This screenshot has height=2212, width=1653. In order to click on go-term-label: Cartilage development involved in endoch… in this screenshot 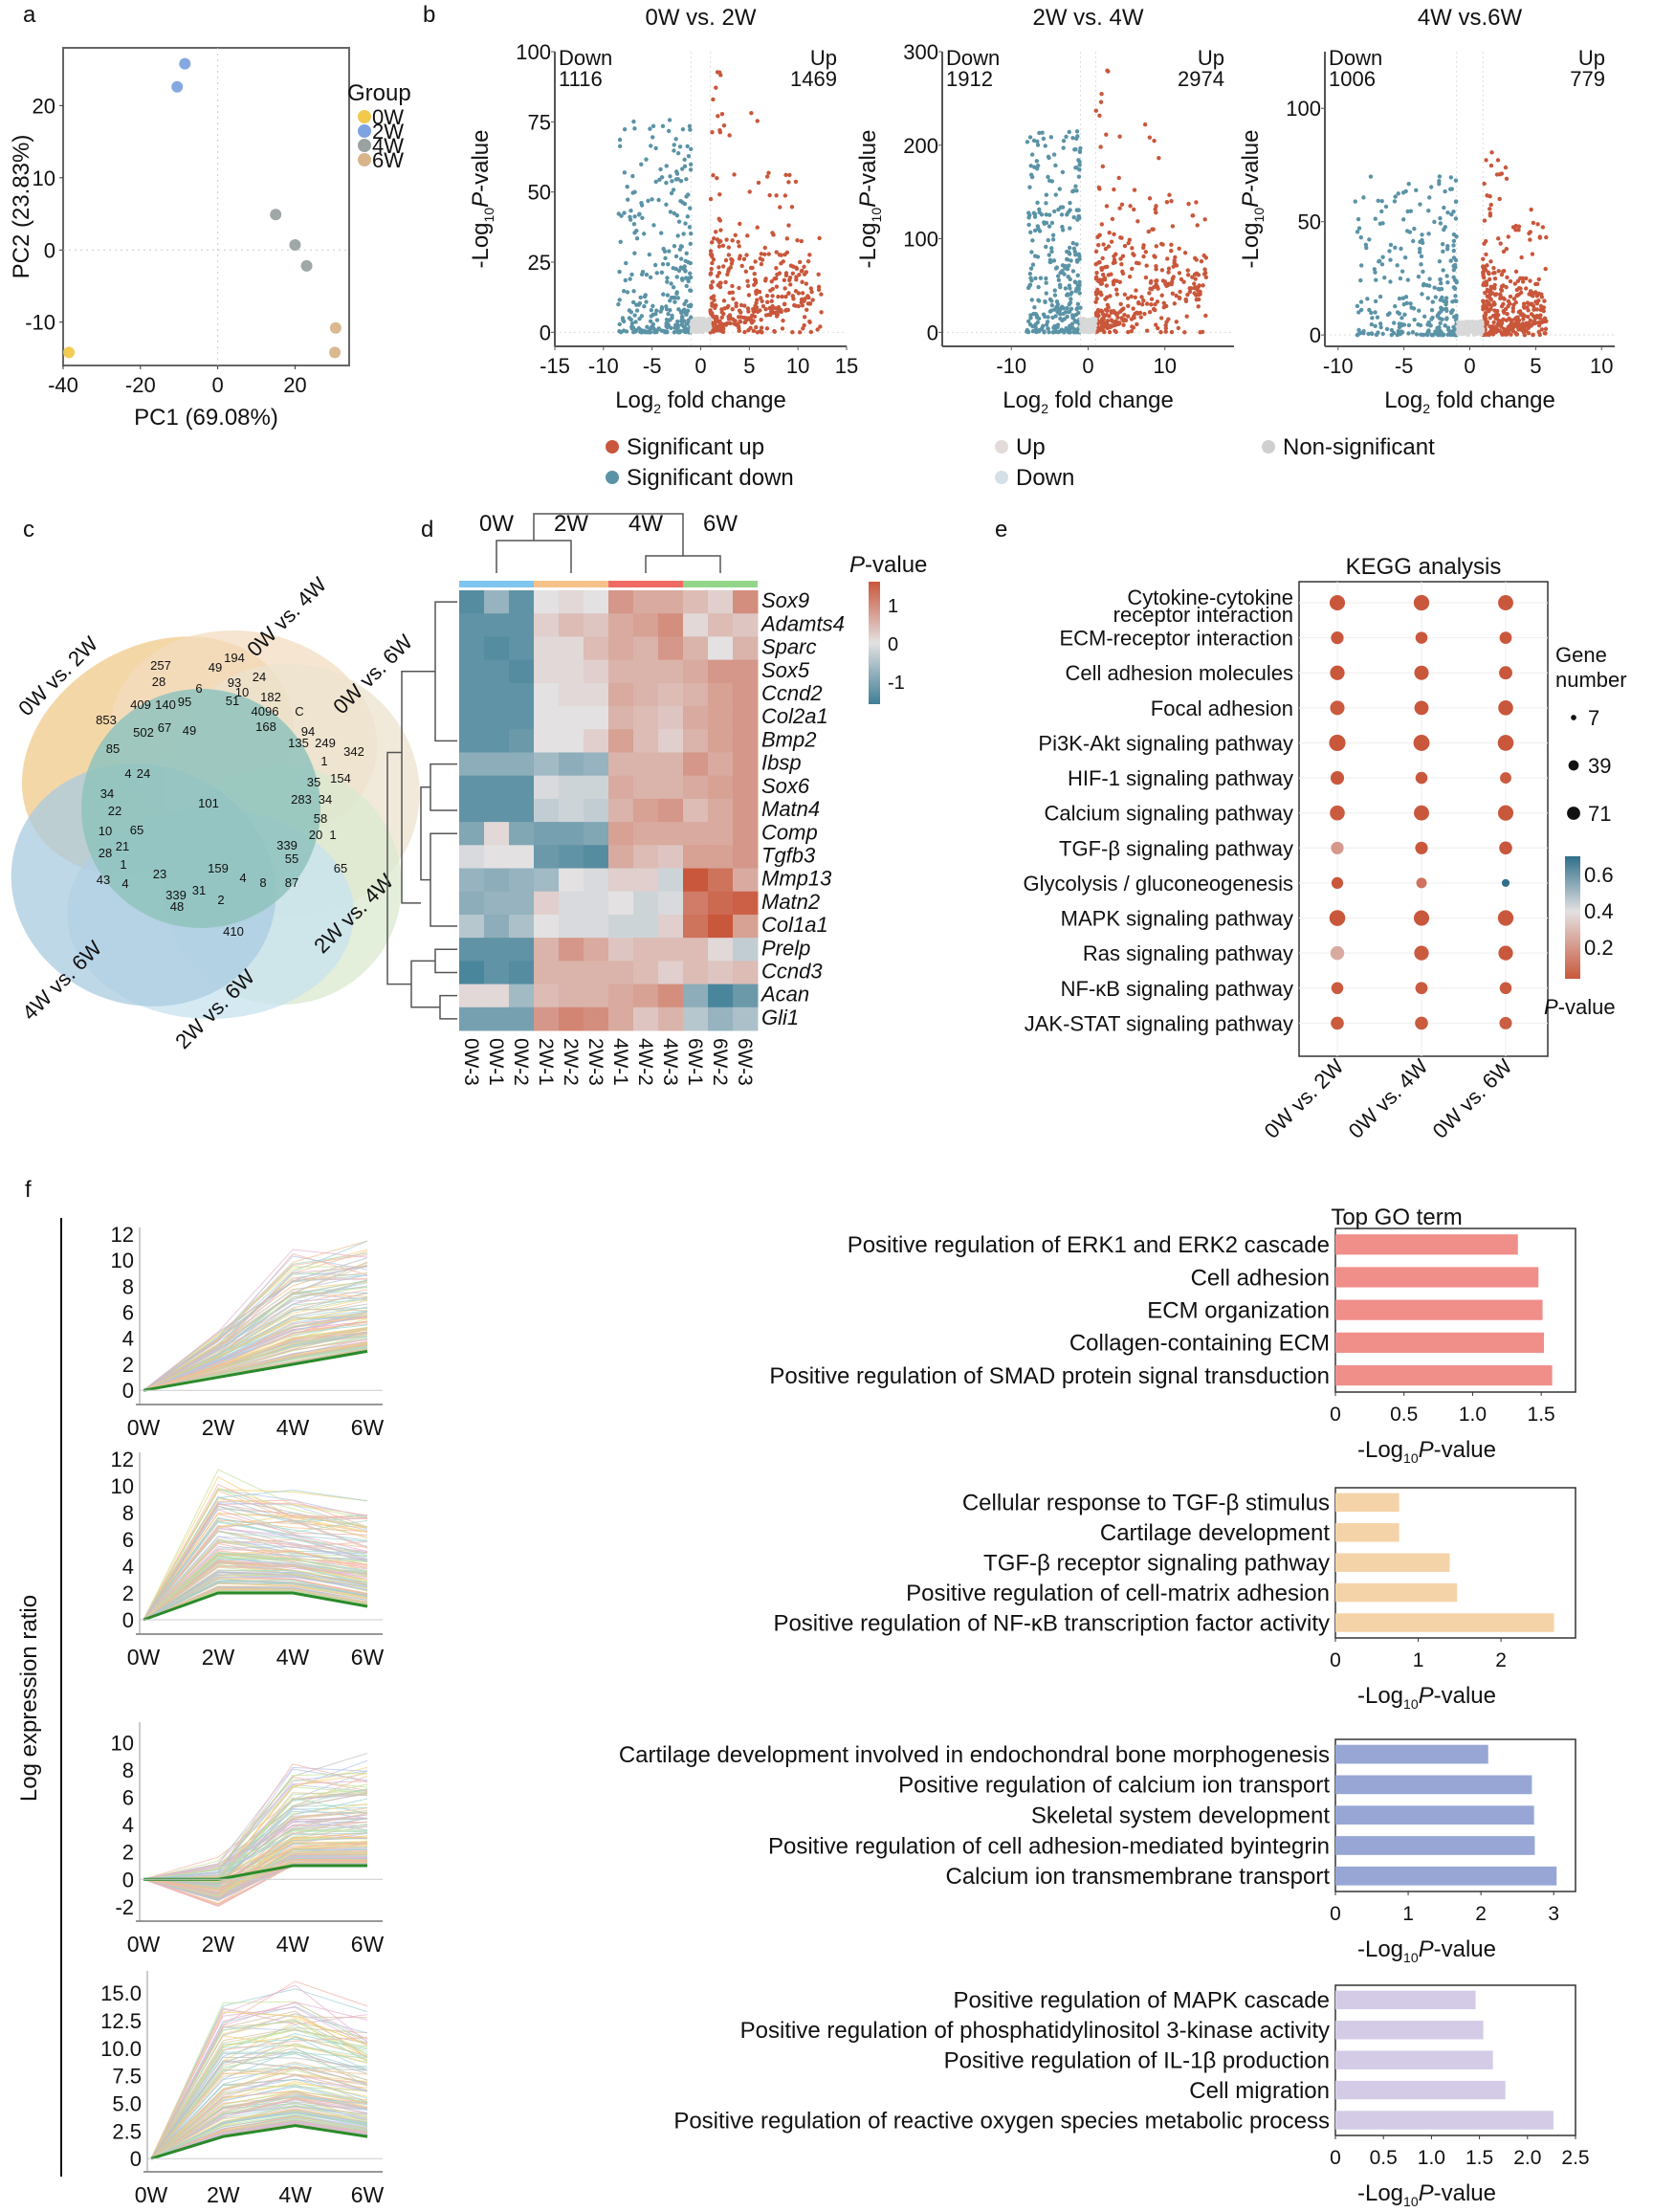, I will do `click(974, 1755)`.